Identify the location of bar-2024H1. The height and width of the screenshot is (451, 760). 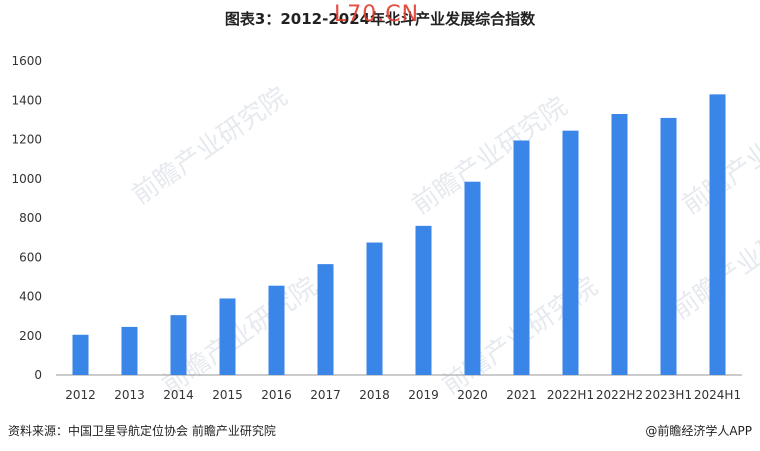
(717, 235).